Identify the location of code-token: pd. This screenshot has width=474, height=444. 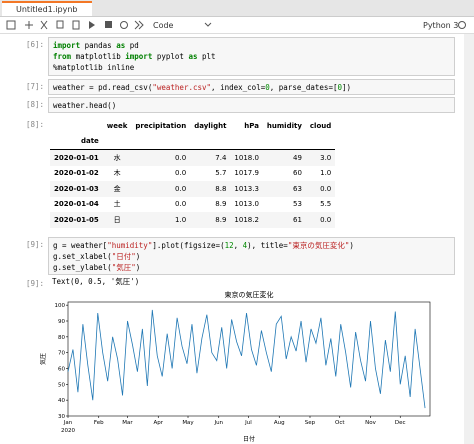
(132, 45).